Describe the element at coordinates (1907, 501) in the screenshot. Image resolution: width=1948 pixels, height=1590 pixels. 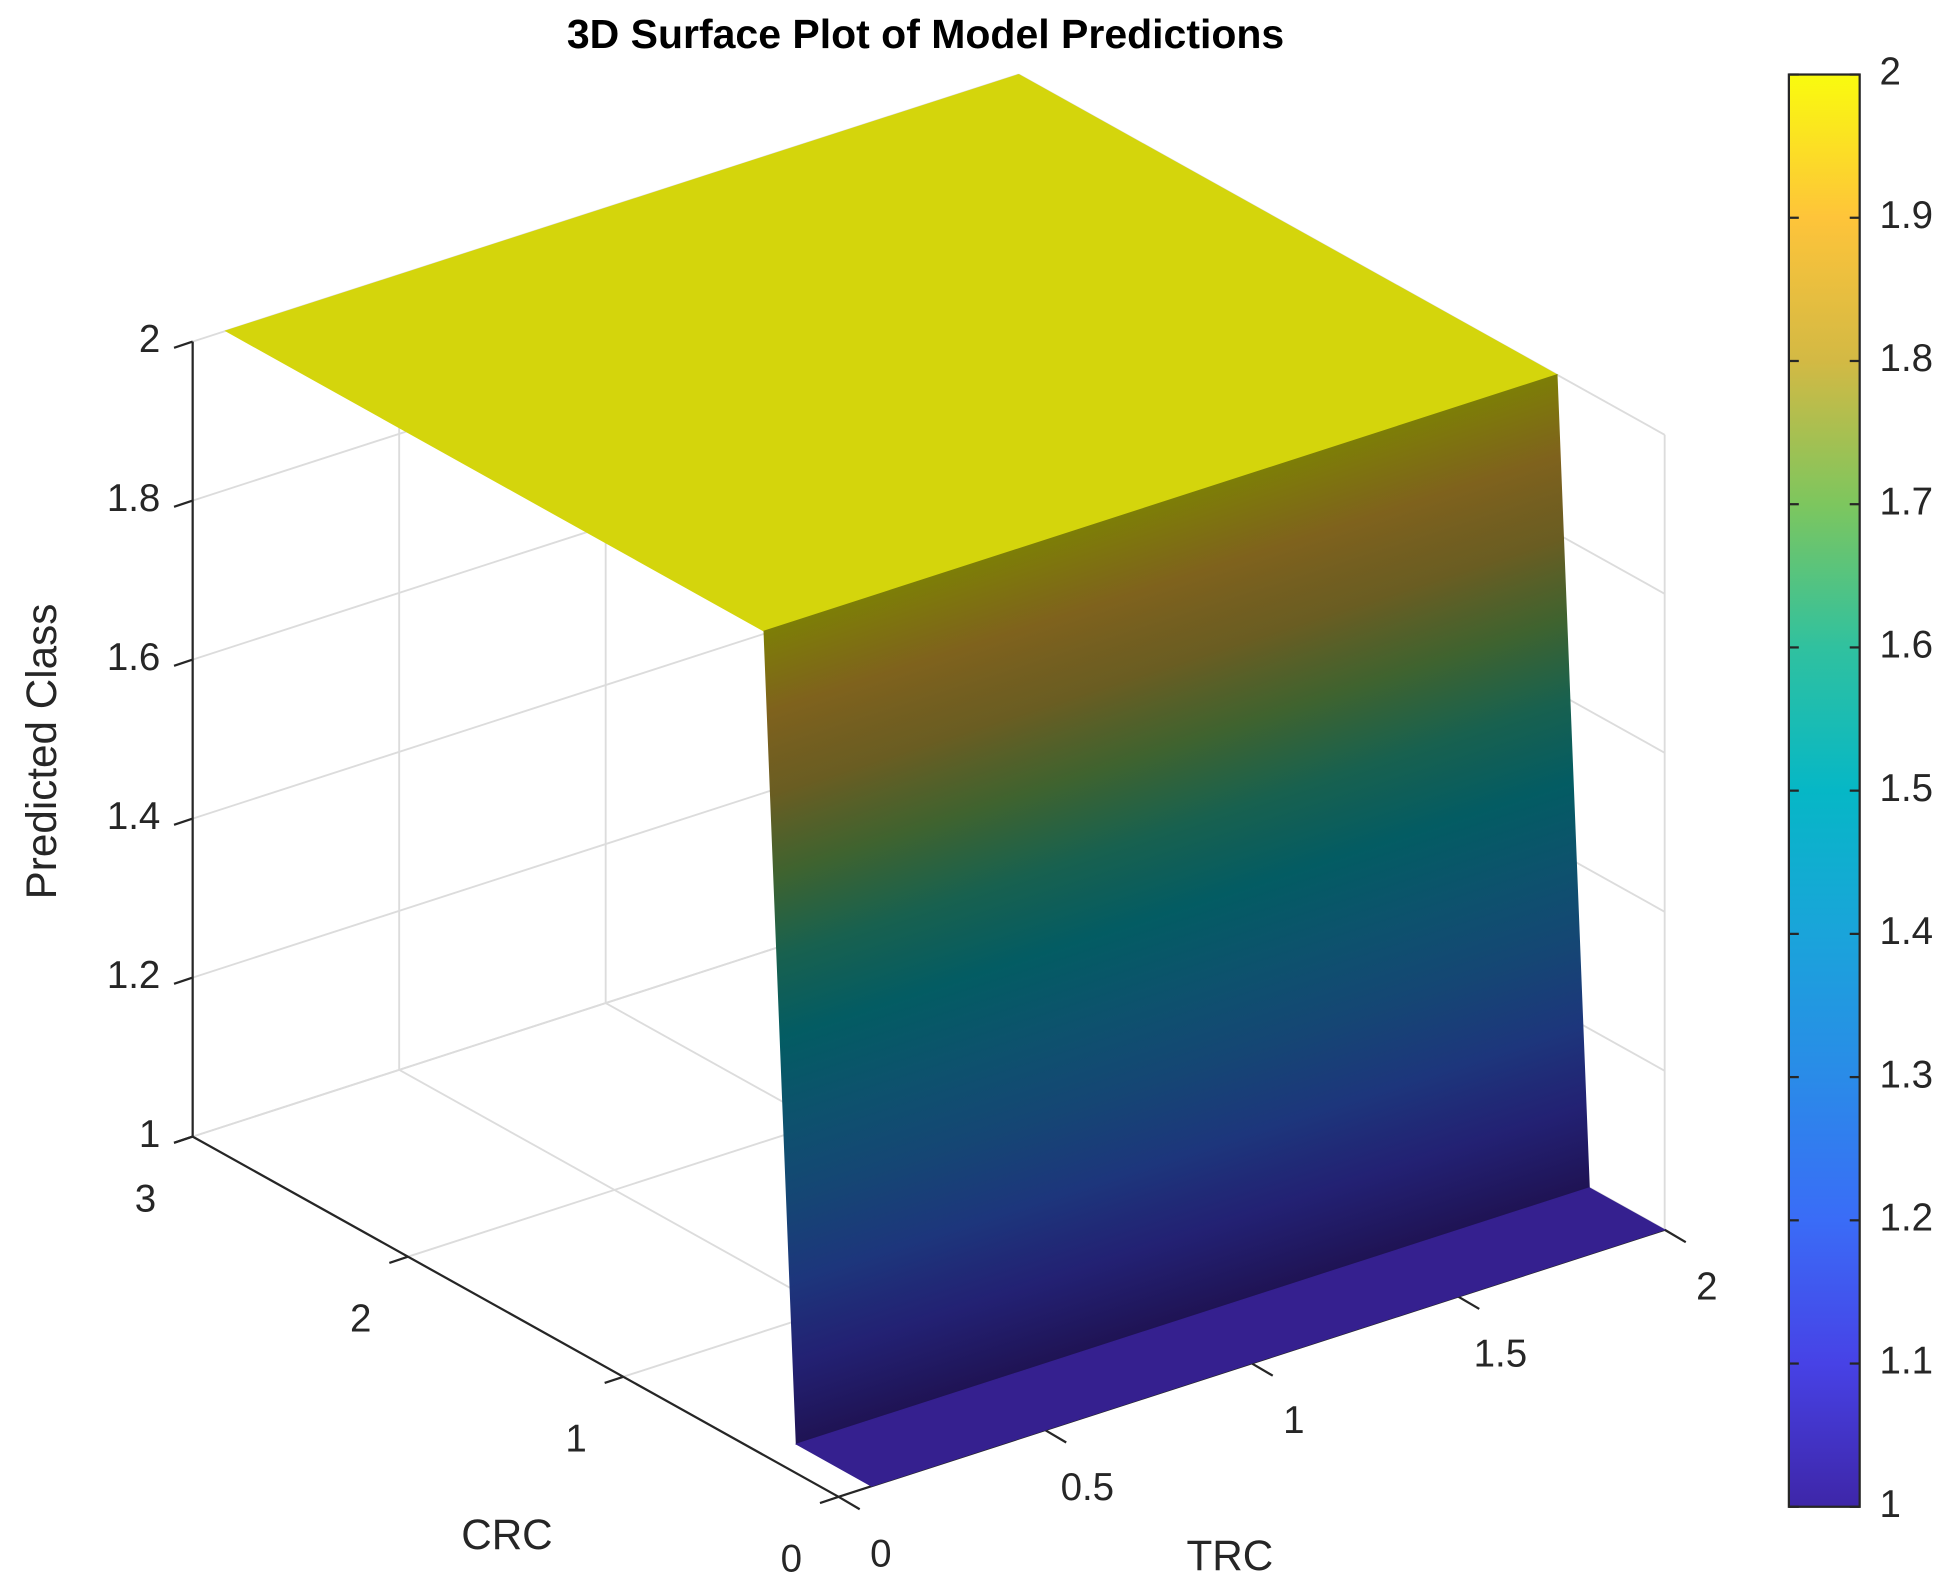
I see `colorbar-tick-label: 1.7` at that location.